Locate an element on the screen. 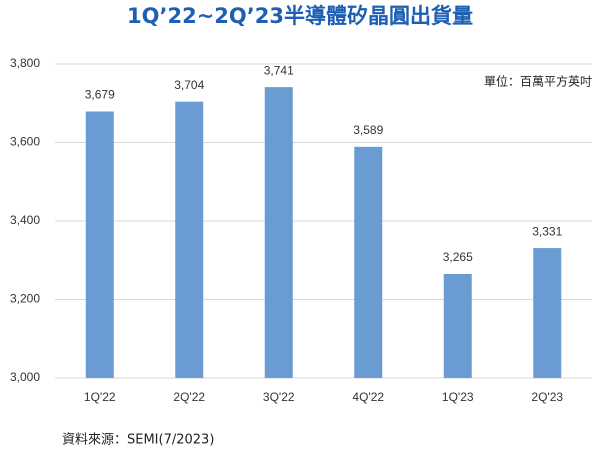 Image resolution: width=600 pixels, height=455 pixels. source-note: 資料來源：SEMI(7/2023) is located at coordinates (138, 440).